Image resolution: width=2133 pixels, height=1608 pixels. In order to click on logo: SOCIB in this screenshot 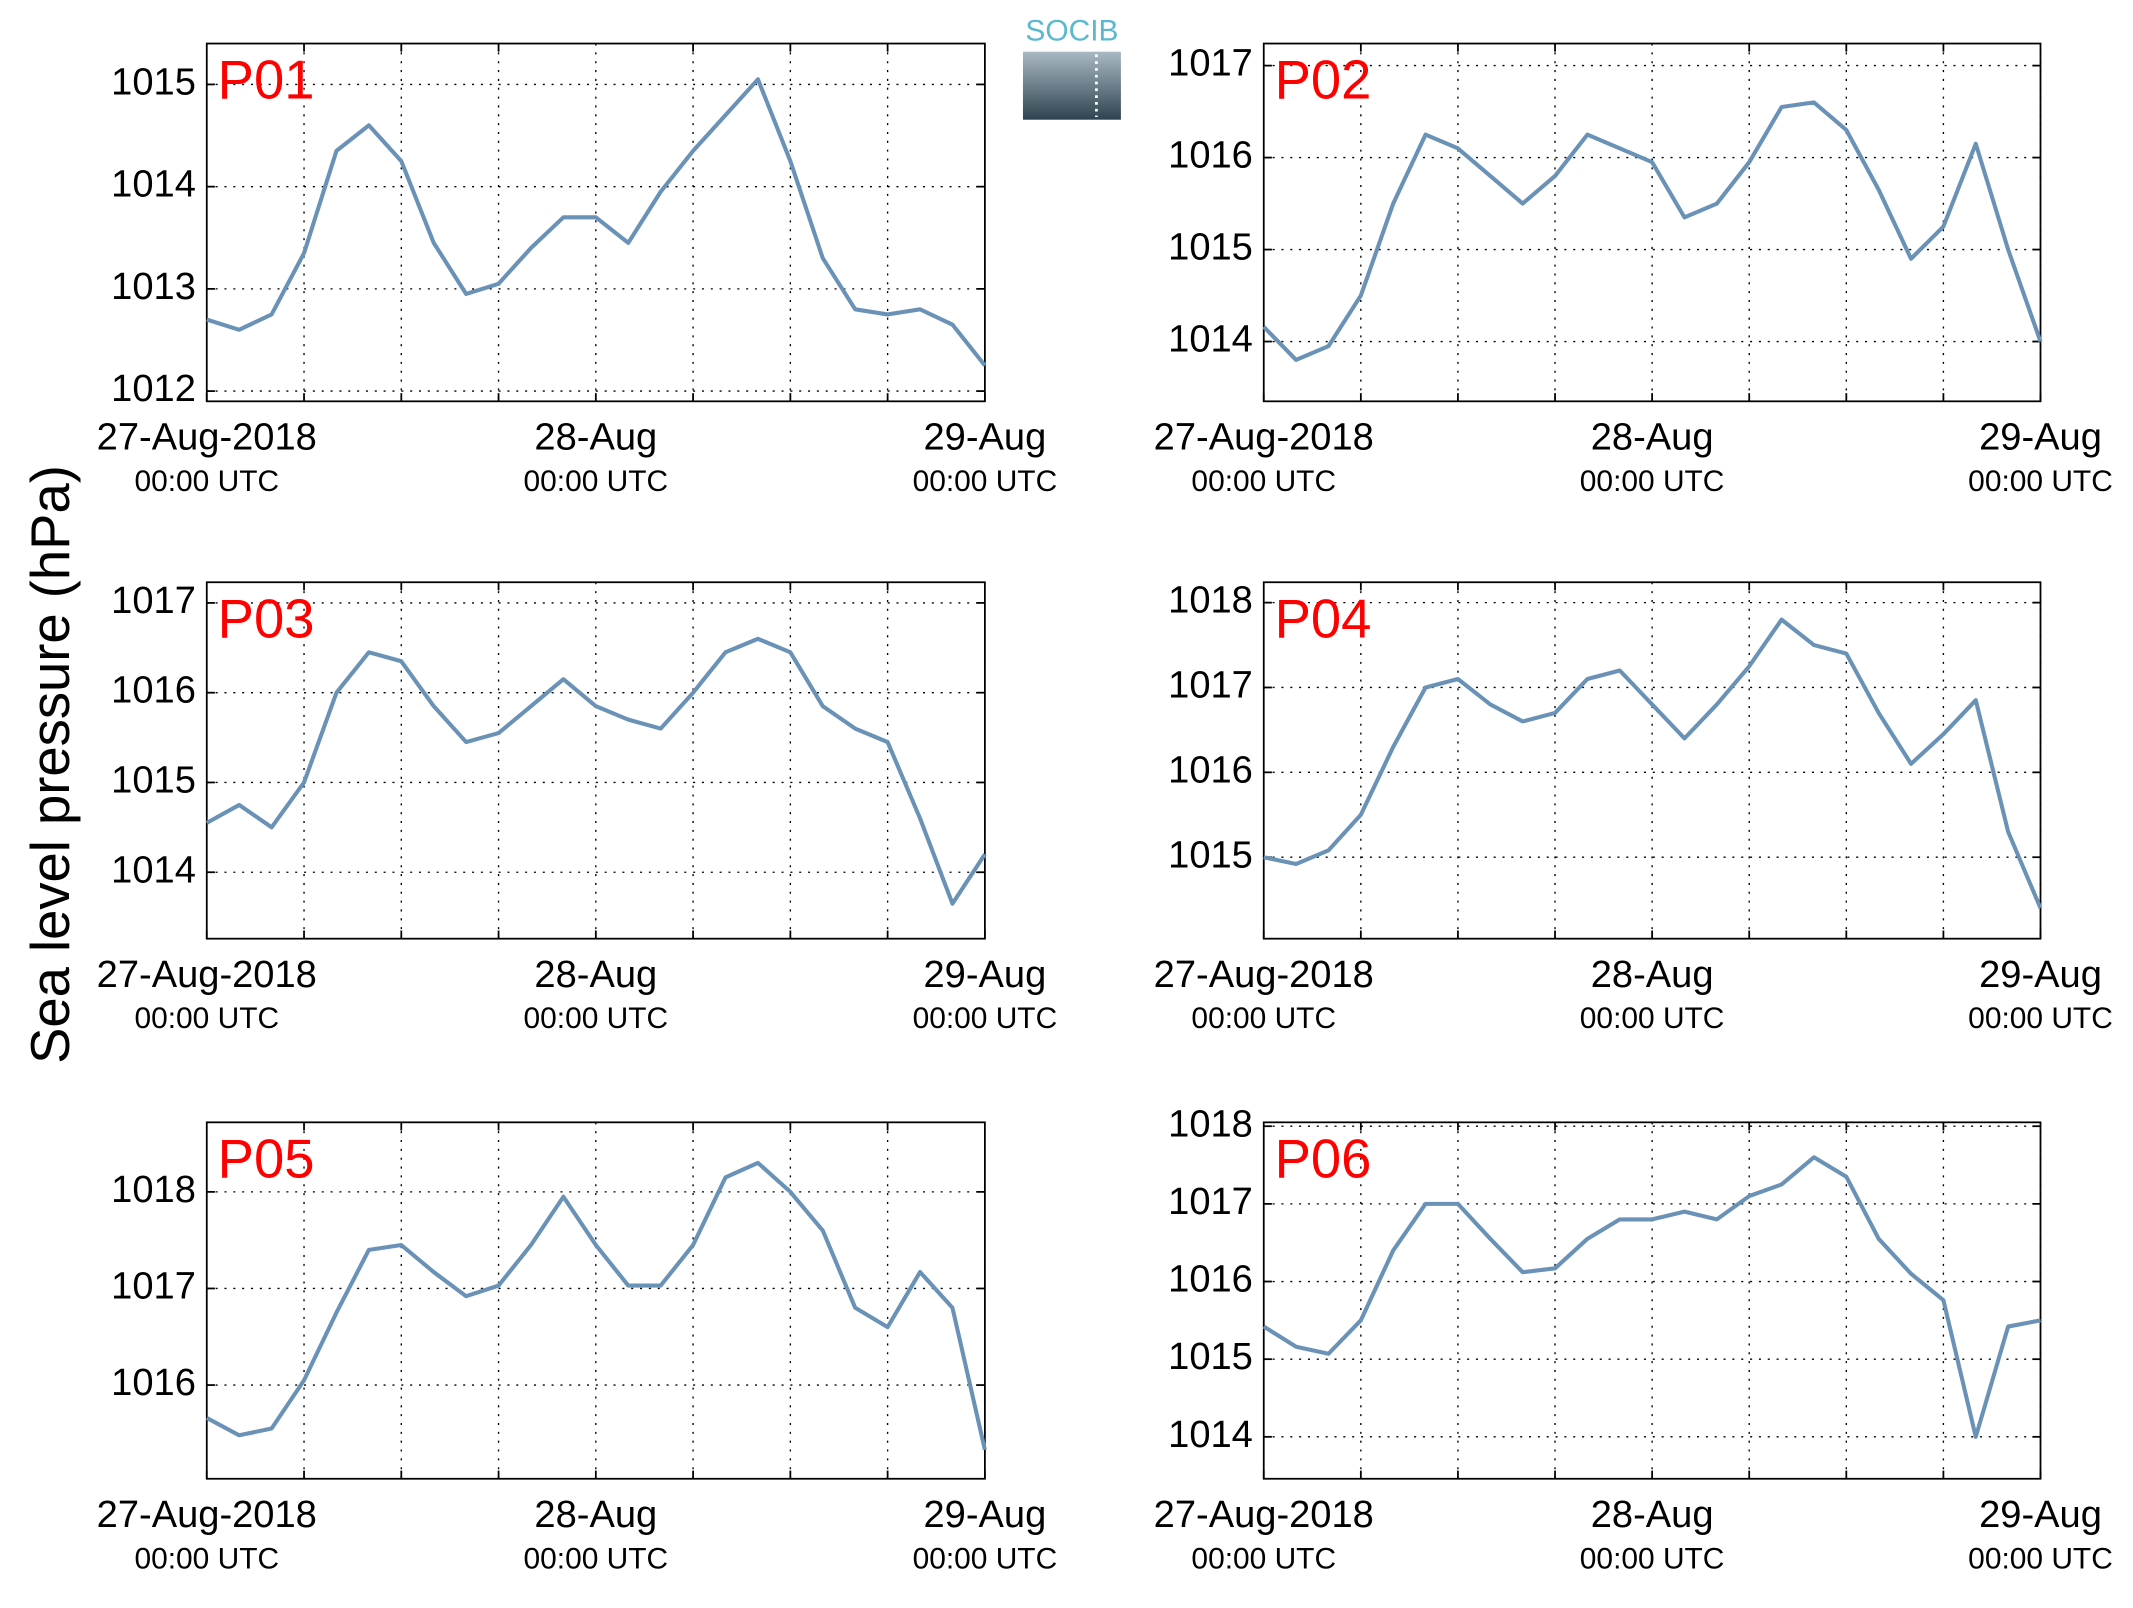, I will do `click(1071, 67)`.